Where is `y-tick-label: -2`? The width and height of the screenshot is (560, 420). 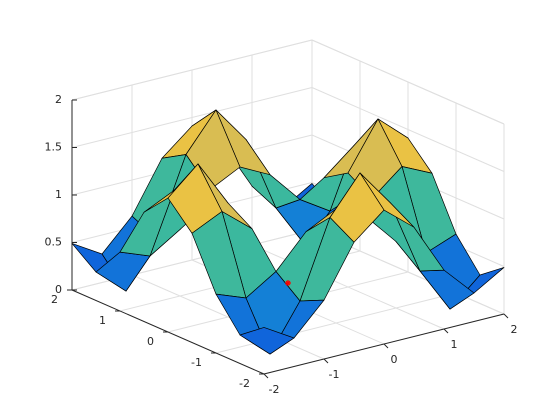 y-tick-label: -2 is located at coordinates (244, 383).